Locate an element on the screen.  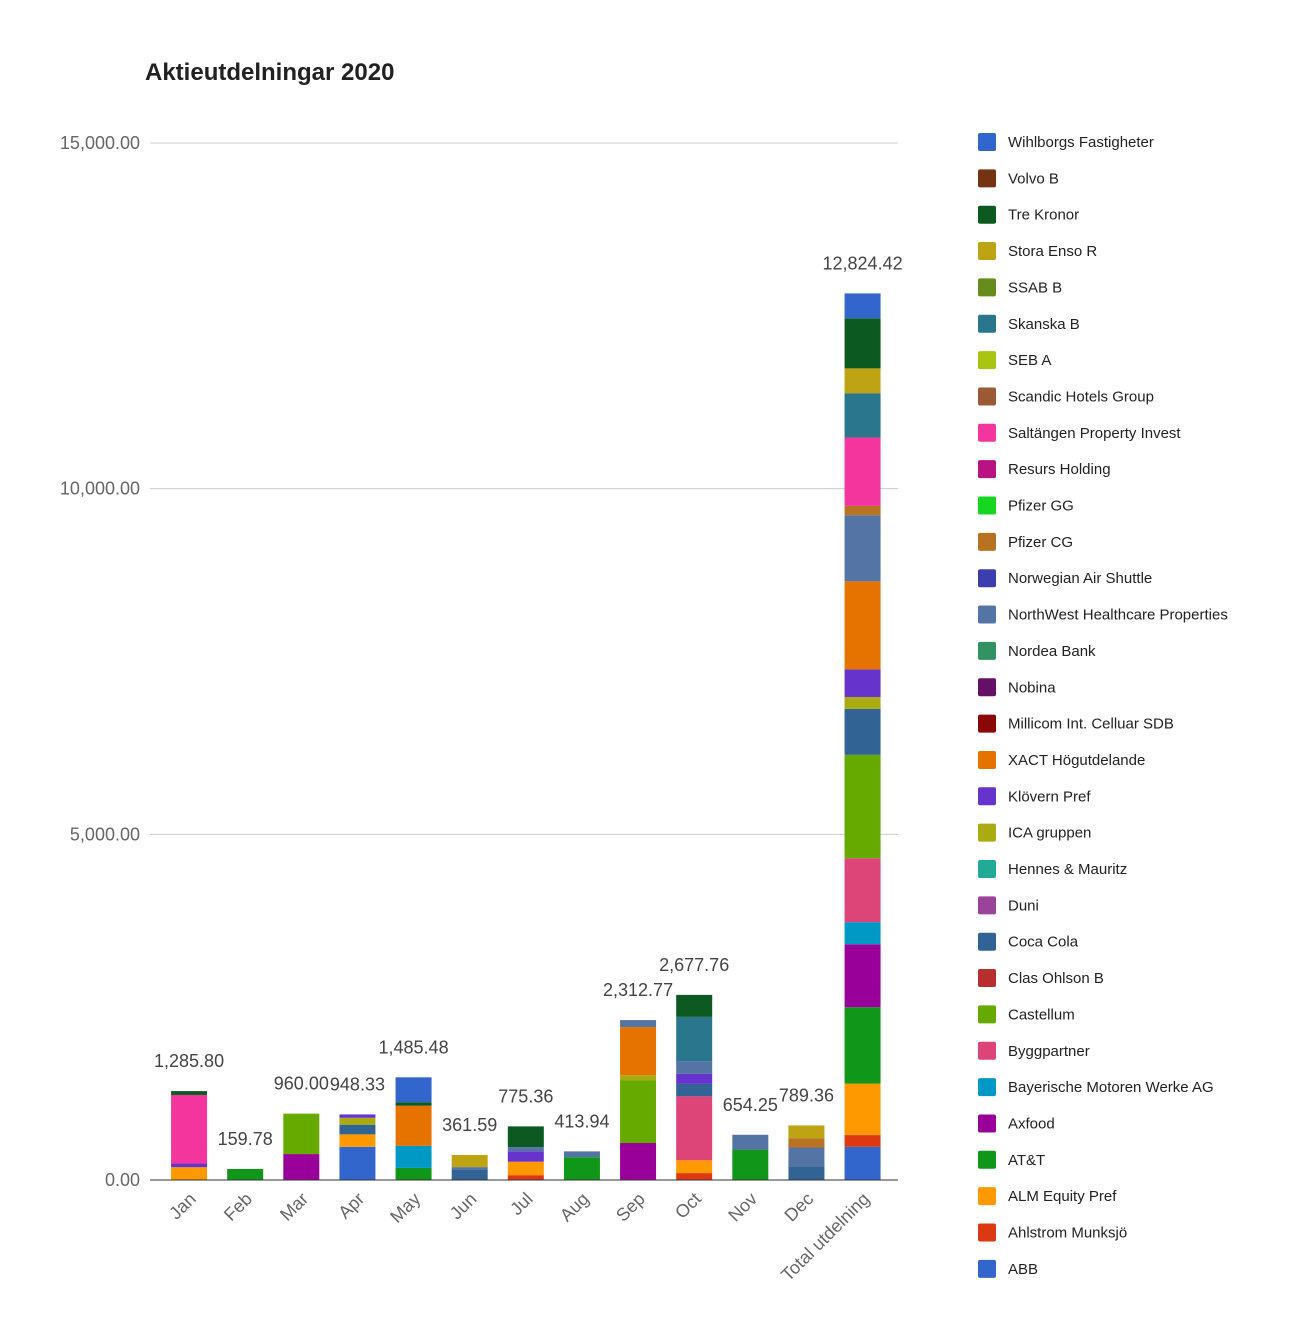
data-label-jan: 1,285.80 is located at coordinates (189, 1061).